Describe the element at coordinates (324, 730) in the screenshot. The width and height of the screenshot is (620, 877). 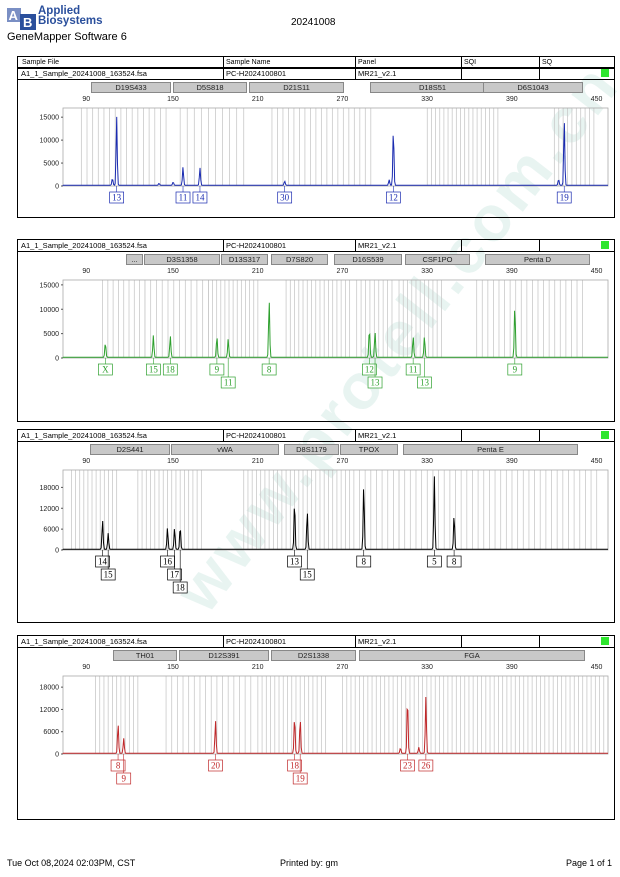
I see `electropherogram-plot: 0 6000 12000 18000 89 20 18 19 23 26` at that location.